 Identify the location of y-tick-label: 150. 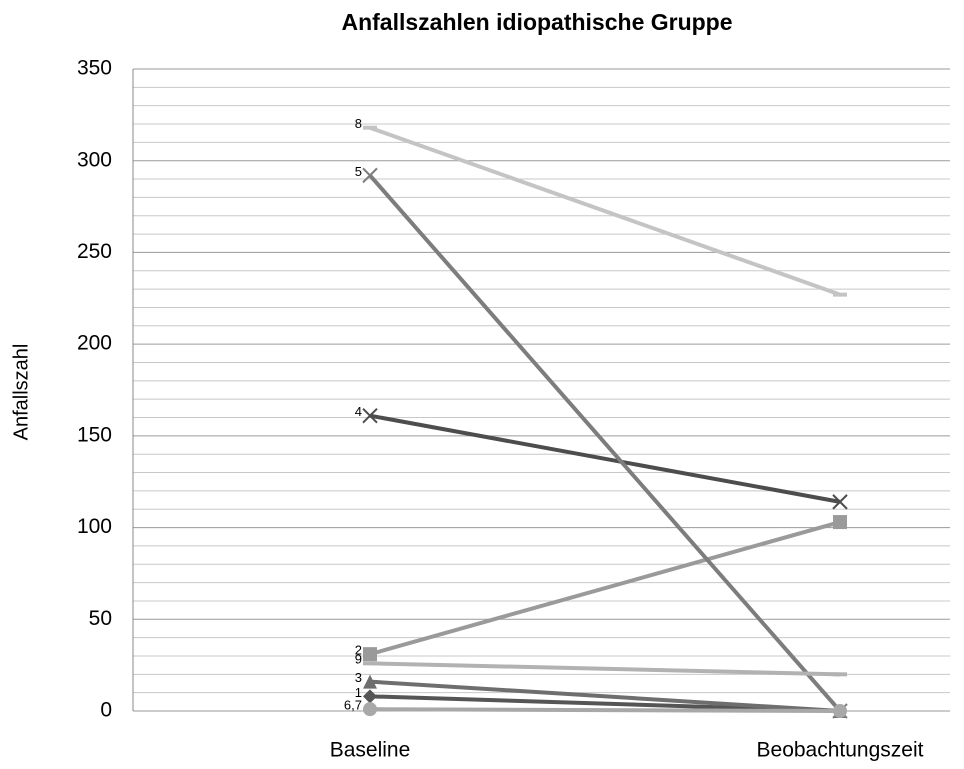
(94, 434).